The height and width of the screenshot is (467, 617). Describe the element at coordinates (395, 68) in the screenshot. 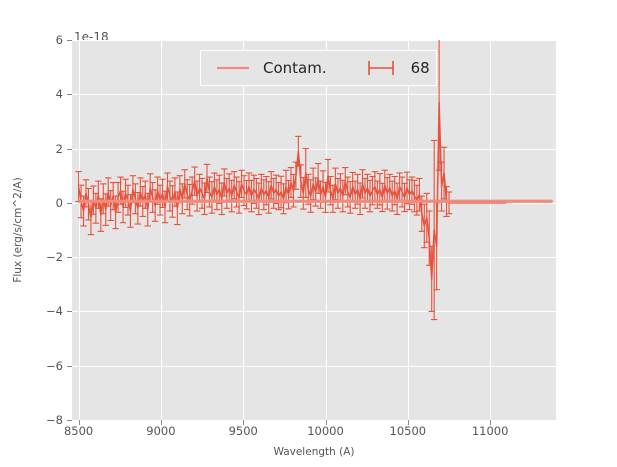

I see `legend-entry-68: 68` at that location.